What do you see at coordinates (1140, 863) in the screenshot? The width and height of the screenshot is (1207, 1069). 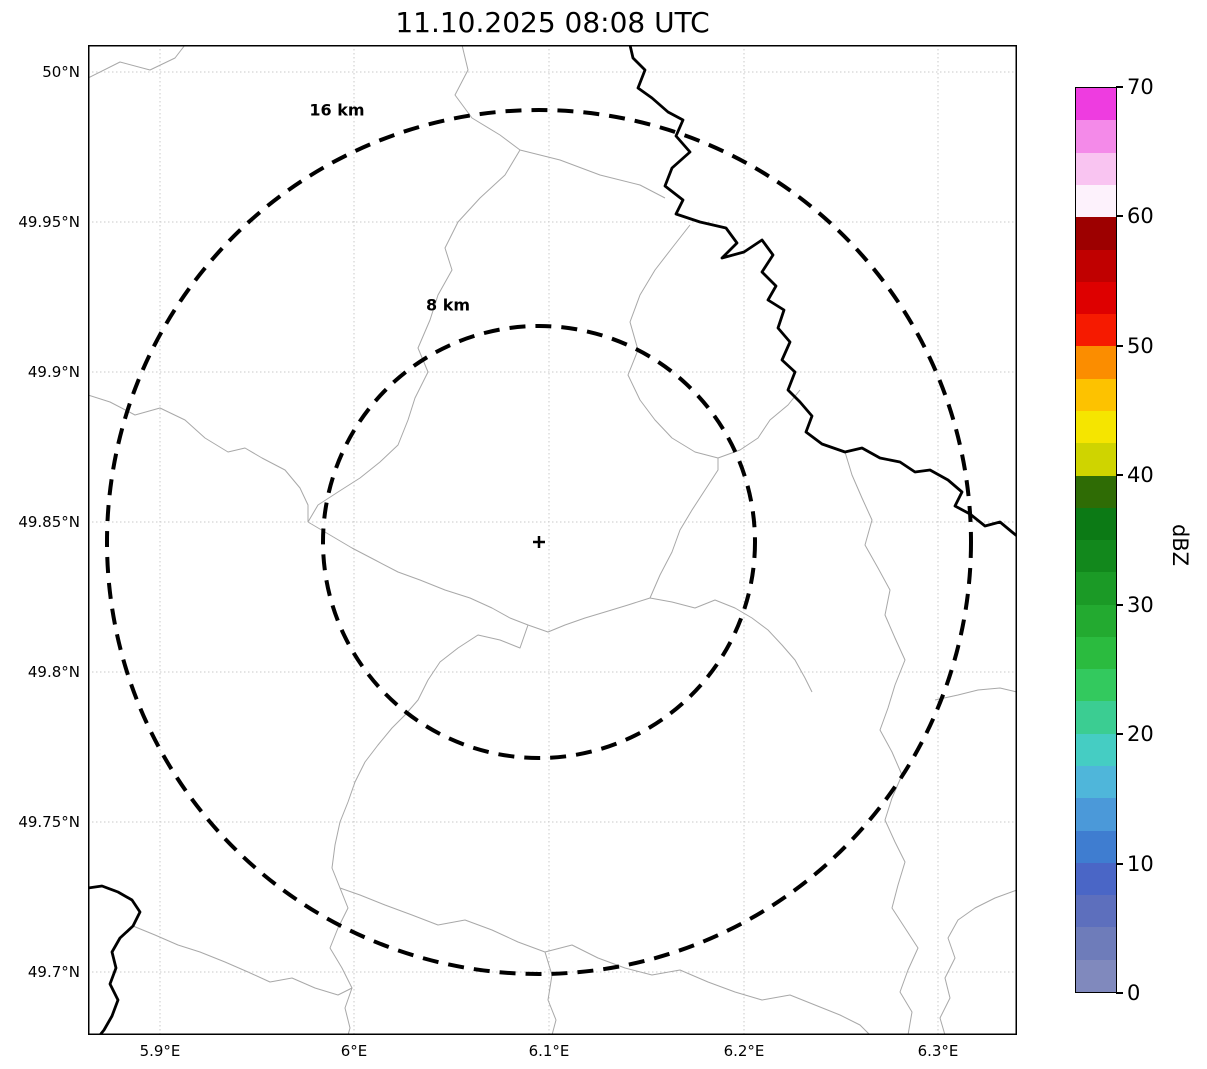 I see `colorbar-tick-label: 10` at bounding box center [1140, 863].